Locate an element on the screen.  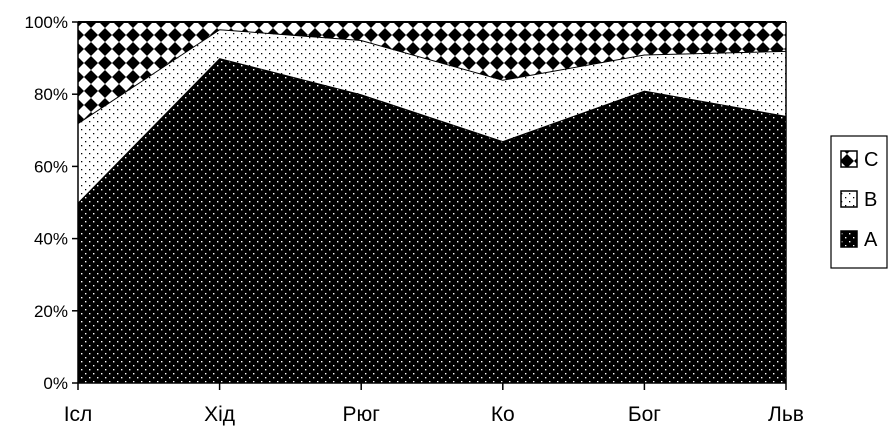
y-tick-label: 80% is located at coordinates (51, 94).